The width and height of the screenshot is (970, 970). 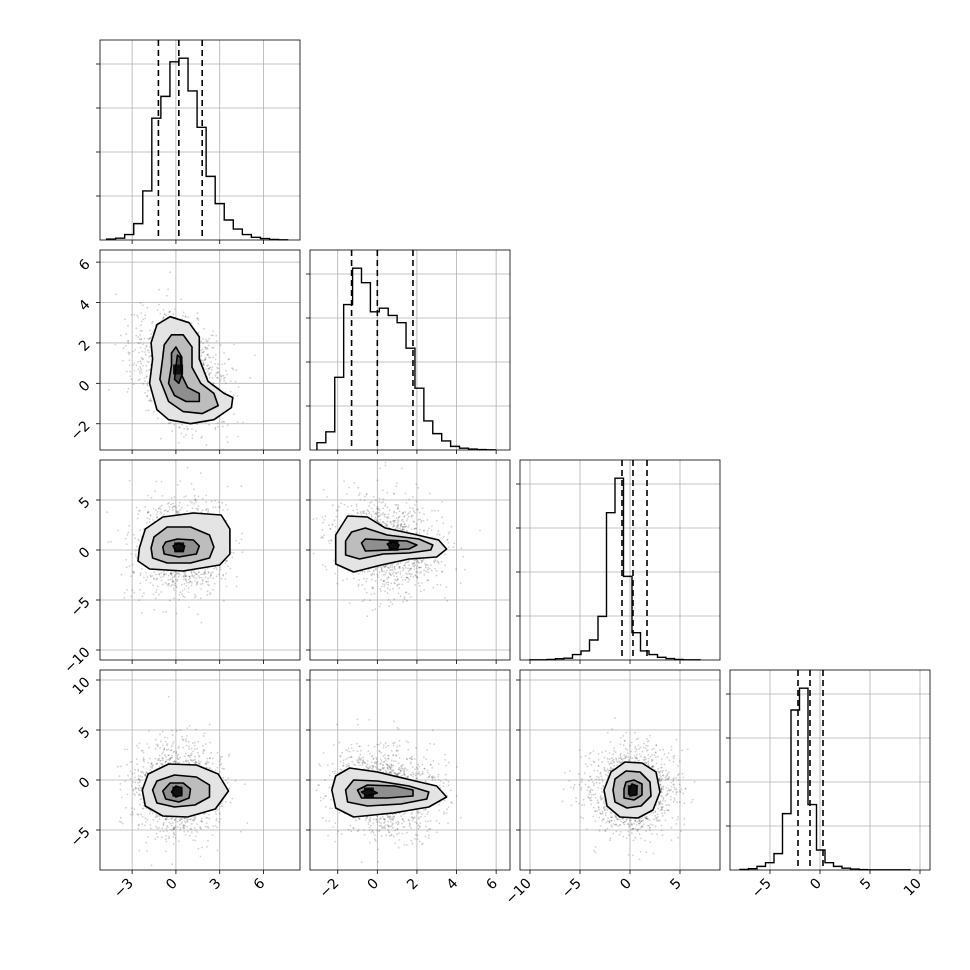 I want to click on hist-0-background, so click(x=200, y=140).